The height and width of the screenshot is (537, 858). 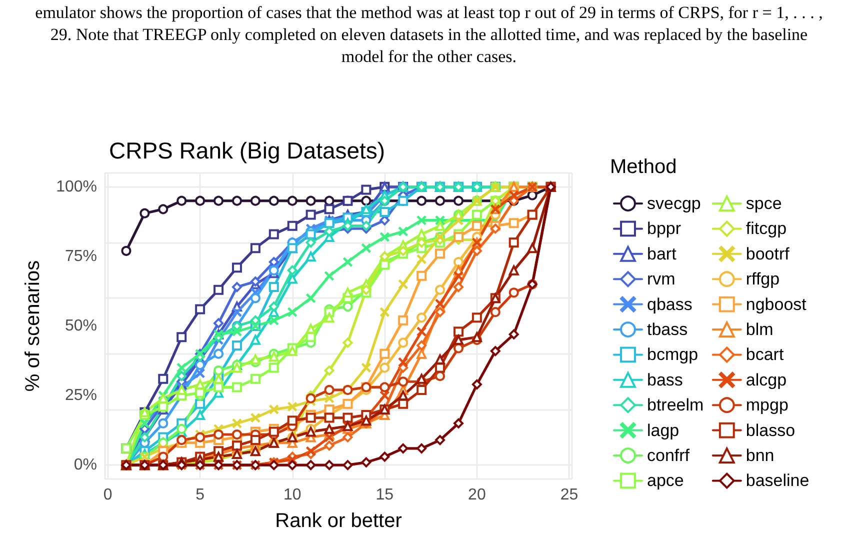 What do you see at coordinates (661, 279) in the screenshot?
I see `legend-label: rvm` at bounding box center [661, 279].